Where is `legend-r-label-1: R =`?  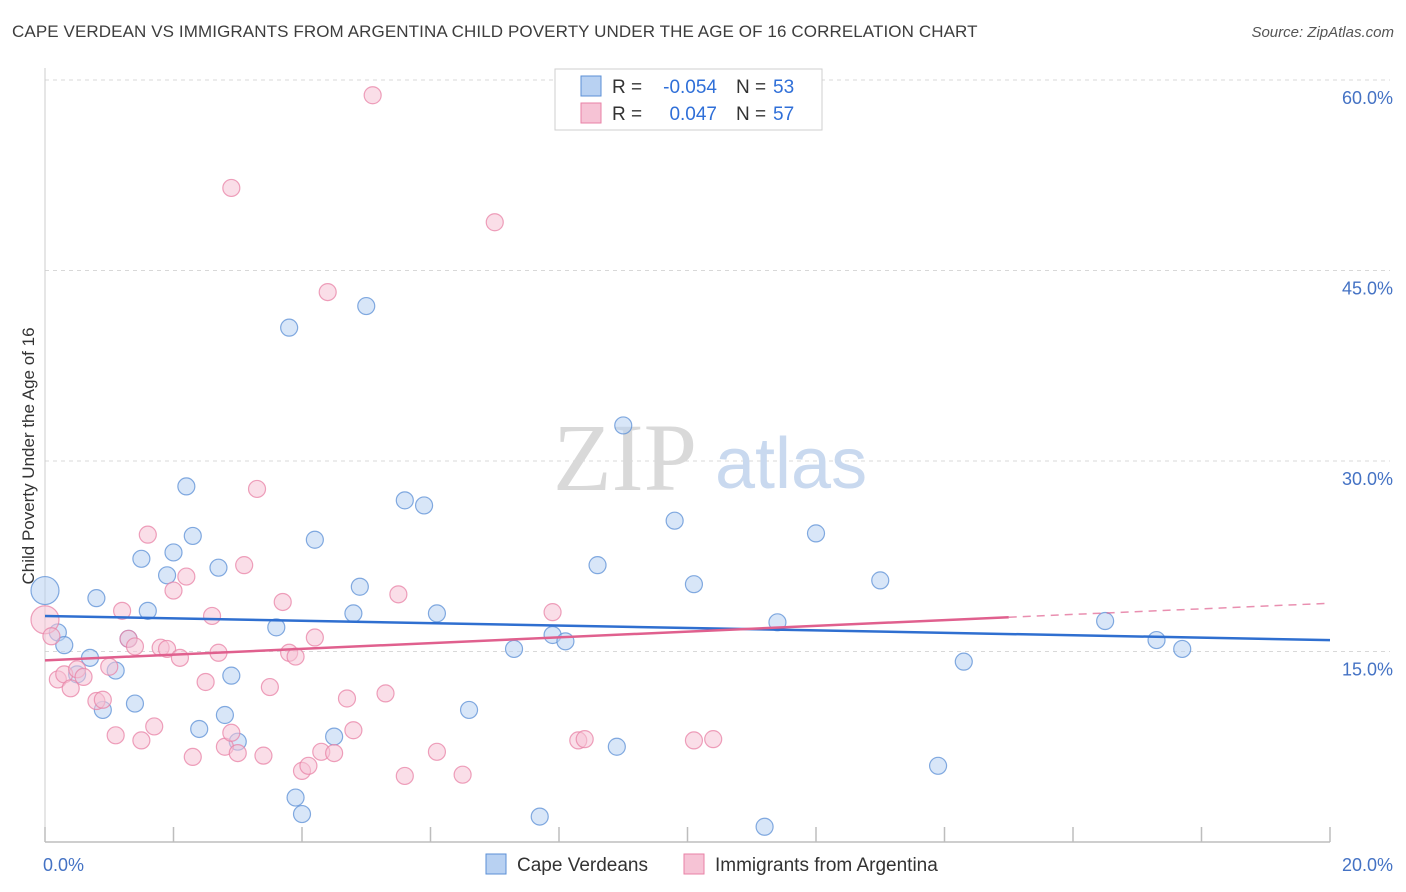 legend-r-label-1: R = is located at coordinates (627, 87).